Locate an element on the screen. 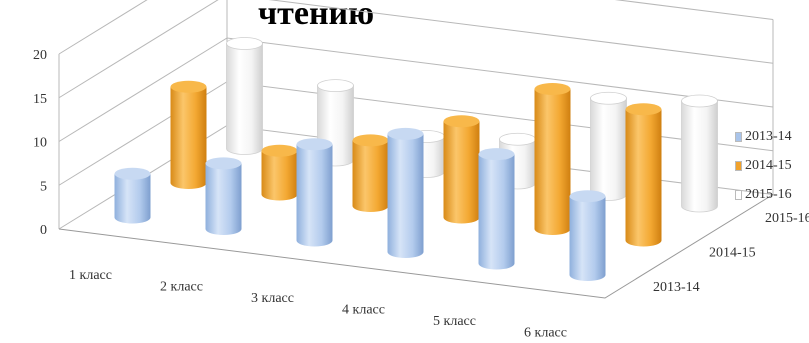 This screenshot has width=809, height=343. category-label: 4 класс is located at coordinates (363, 309).